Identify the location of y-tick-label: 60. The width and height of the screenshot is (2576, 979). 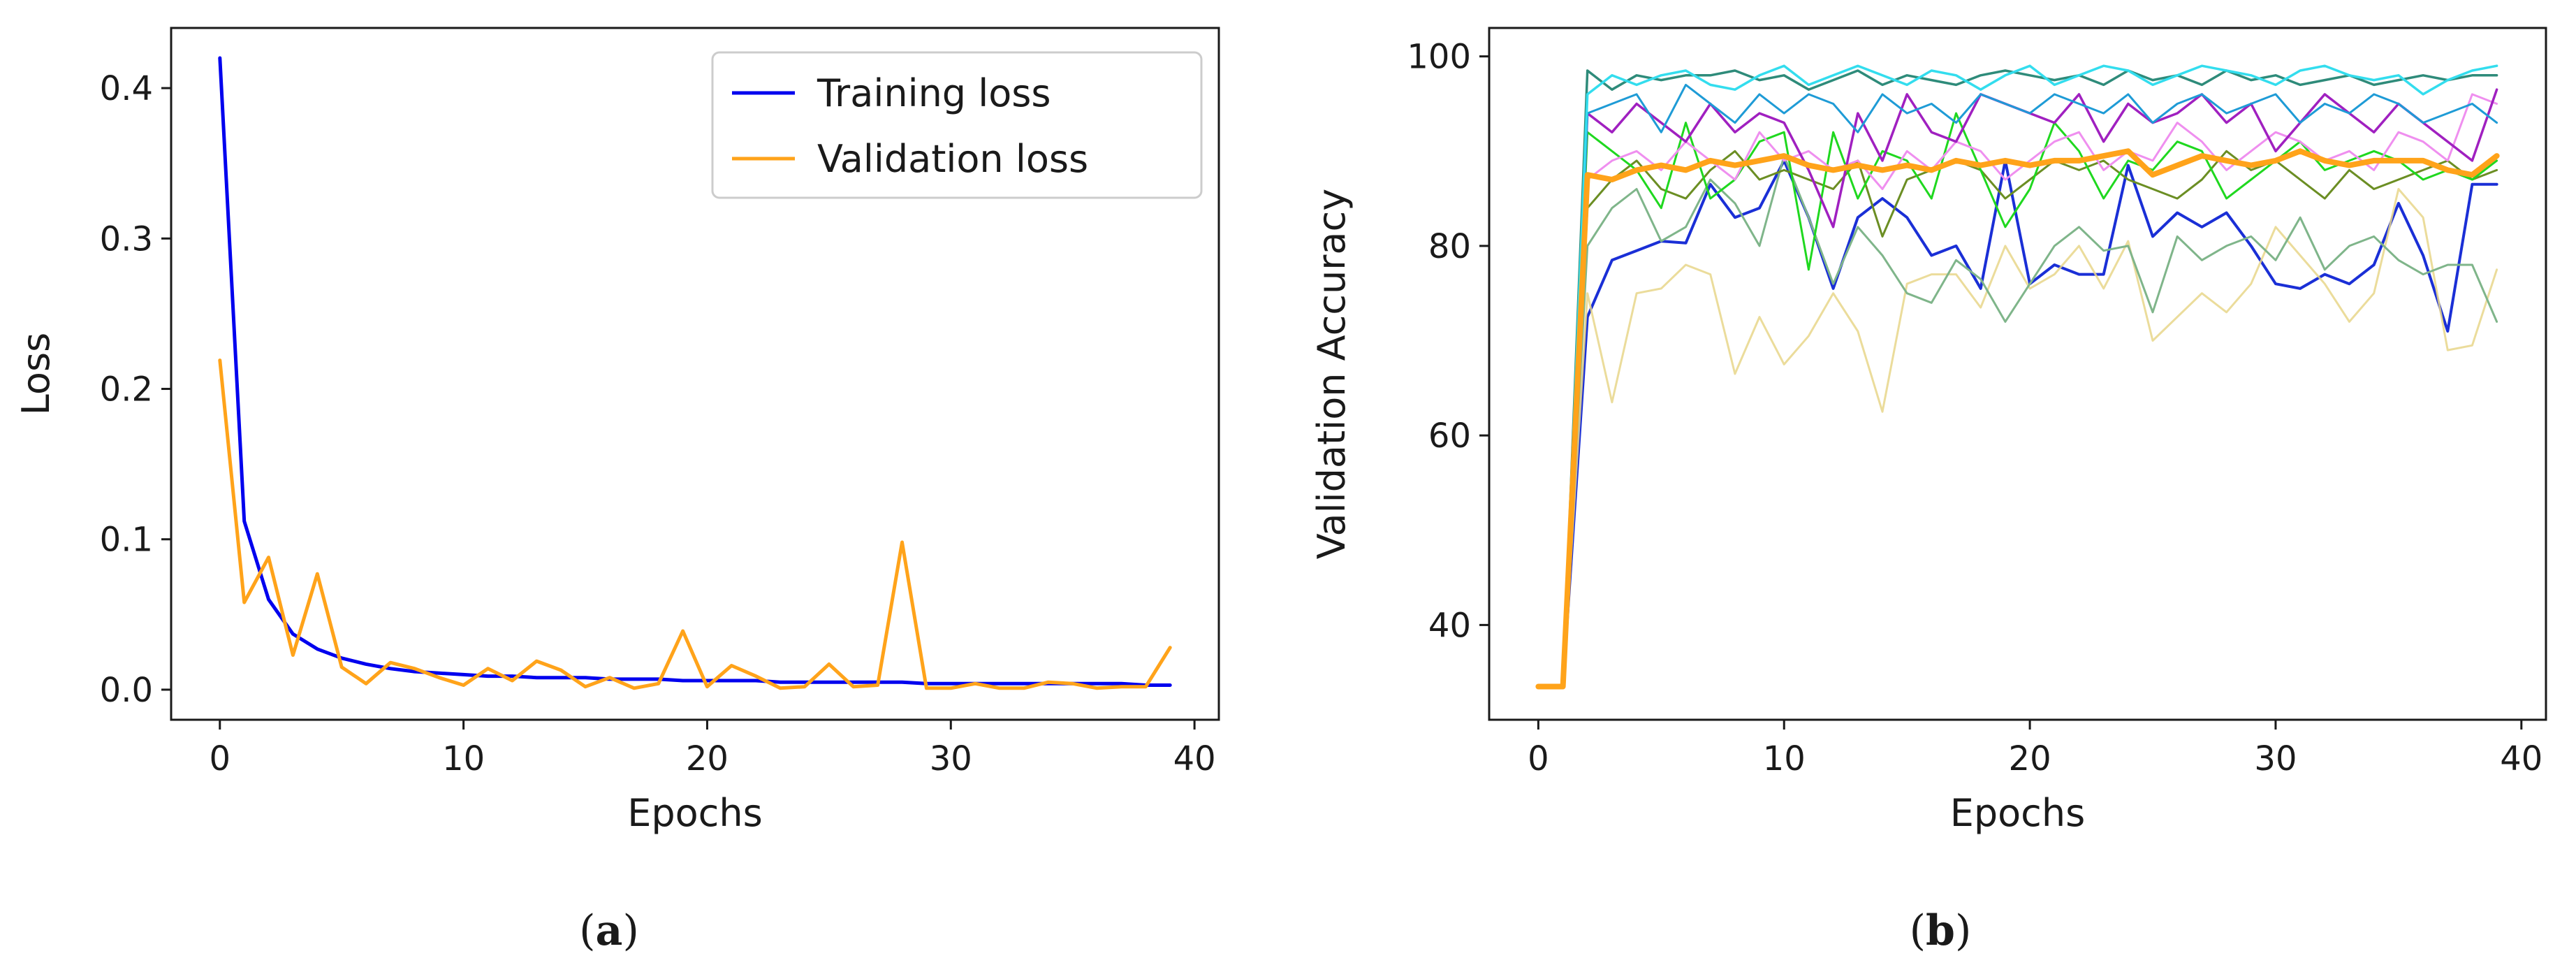
(1449, 436).